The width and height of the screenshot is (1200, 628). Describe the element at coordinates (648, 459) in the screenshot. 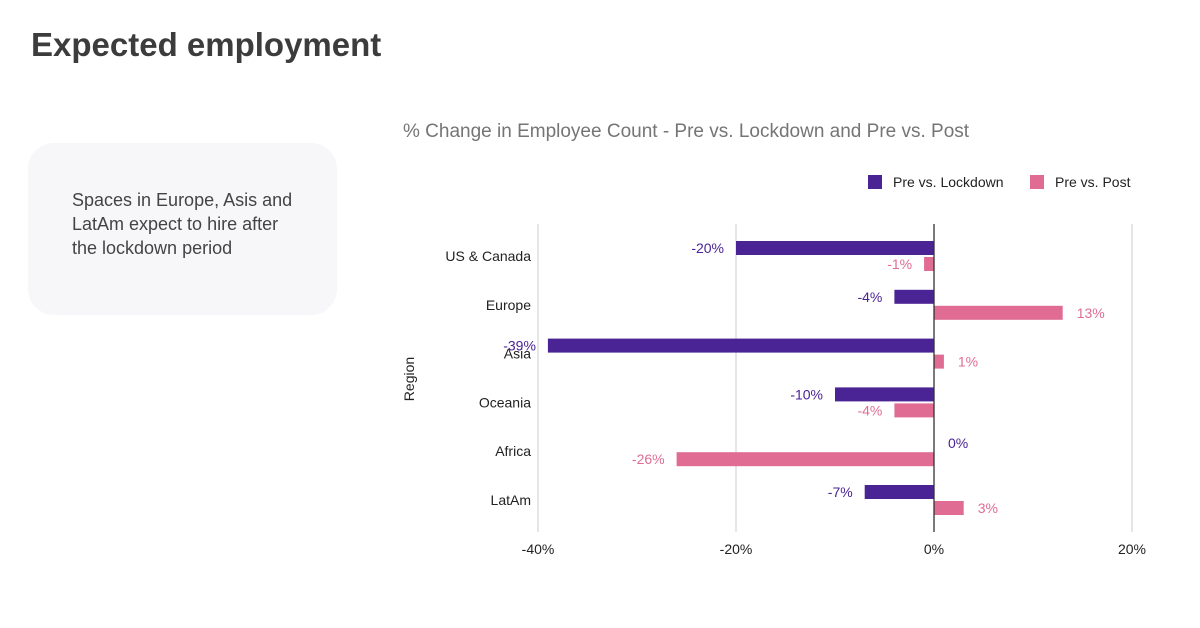

I see `data-label: -26%` at that location.